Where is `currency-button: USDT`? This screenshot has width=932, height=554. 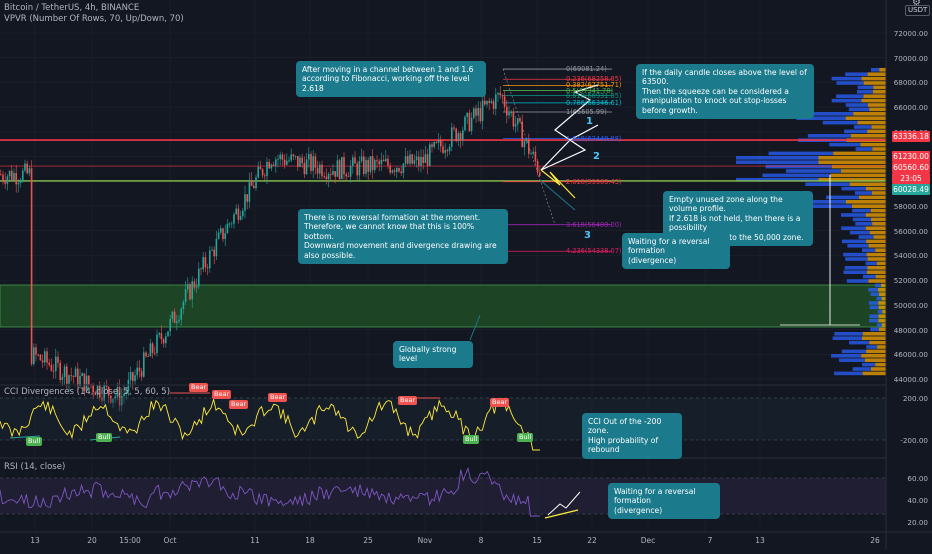
currency-button: USDT is located at coordinates (918, 10).